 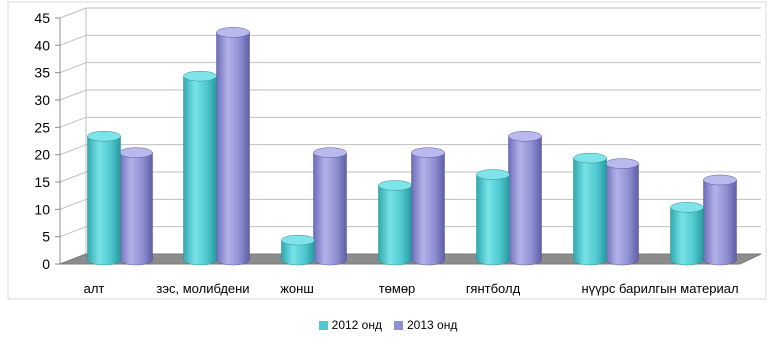 I want to click on legend-item-2013: 2013 онд, so click(x=425, y=325).